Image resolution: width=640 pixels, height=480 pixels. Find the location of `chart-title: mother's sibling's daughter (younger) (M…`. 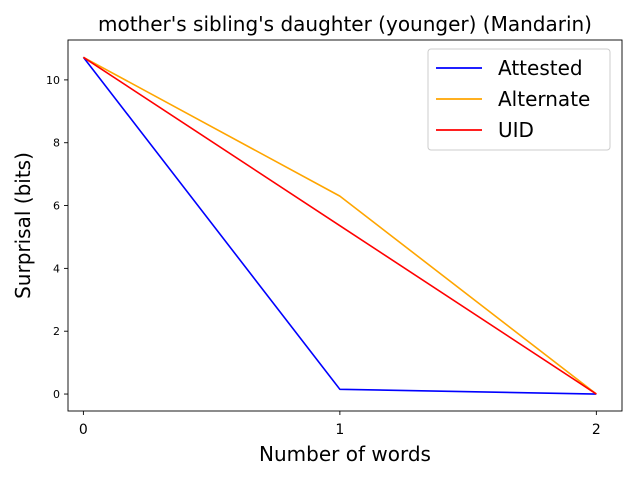

chart-title: mother's sibling's daughter (younger) (M… is located at coordinates (345, 24).